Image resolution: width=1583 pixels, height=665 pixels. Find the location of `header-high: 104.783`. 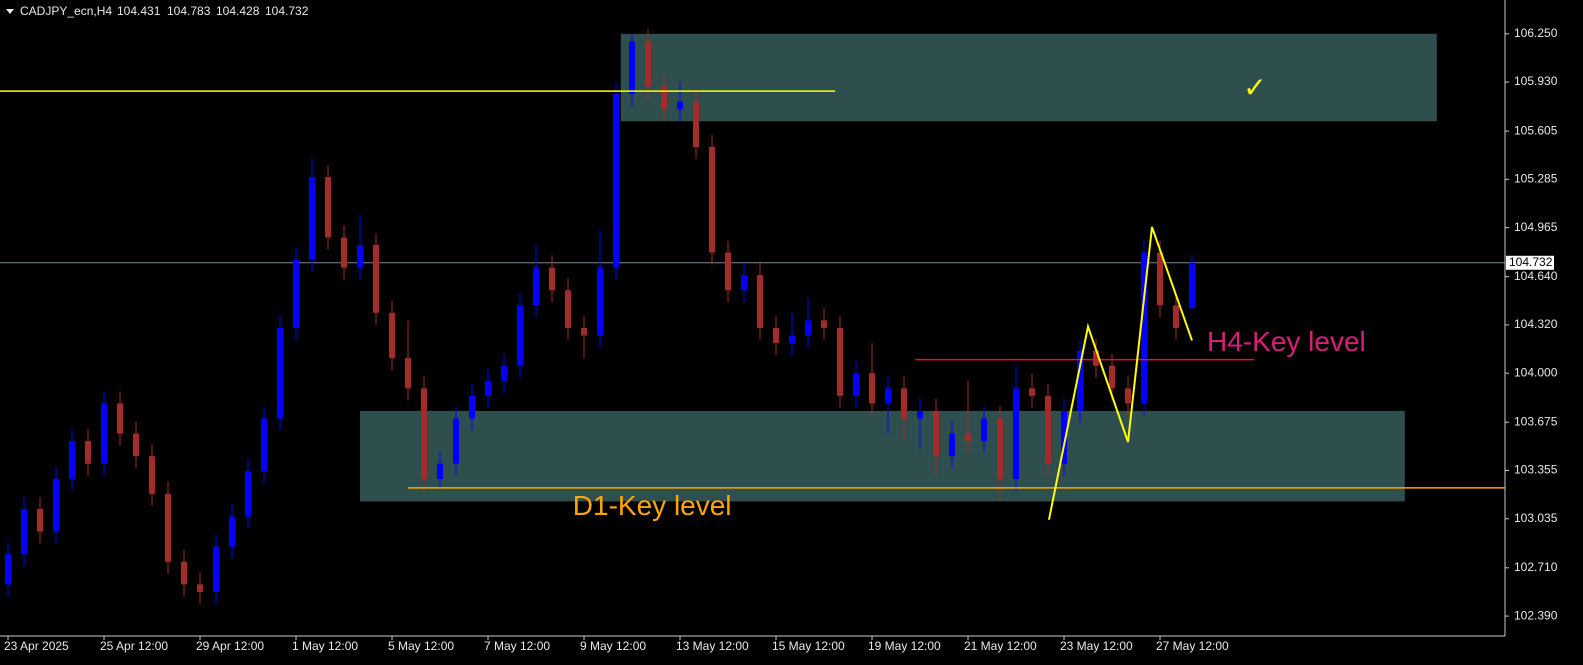

header-high: 104.783 is located at coordinates (189, 11).